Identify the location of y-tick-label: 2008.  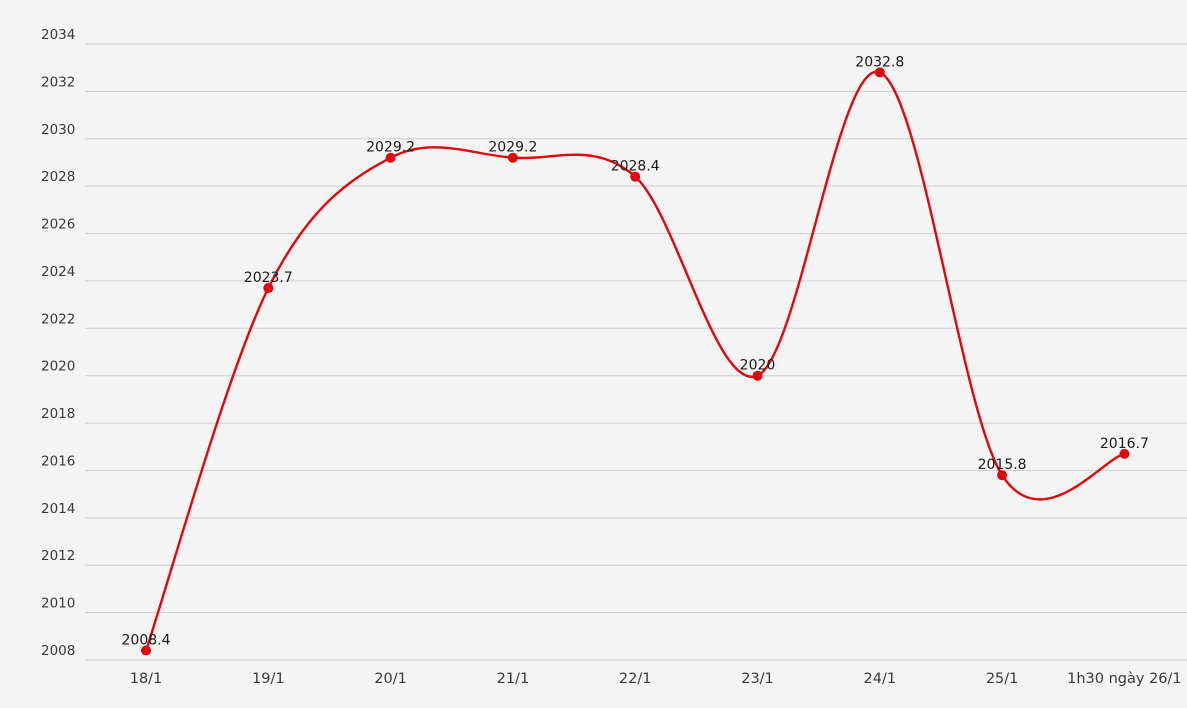
(58, 651).